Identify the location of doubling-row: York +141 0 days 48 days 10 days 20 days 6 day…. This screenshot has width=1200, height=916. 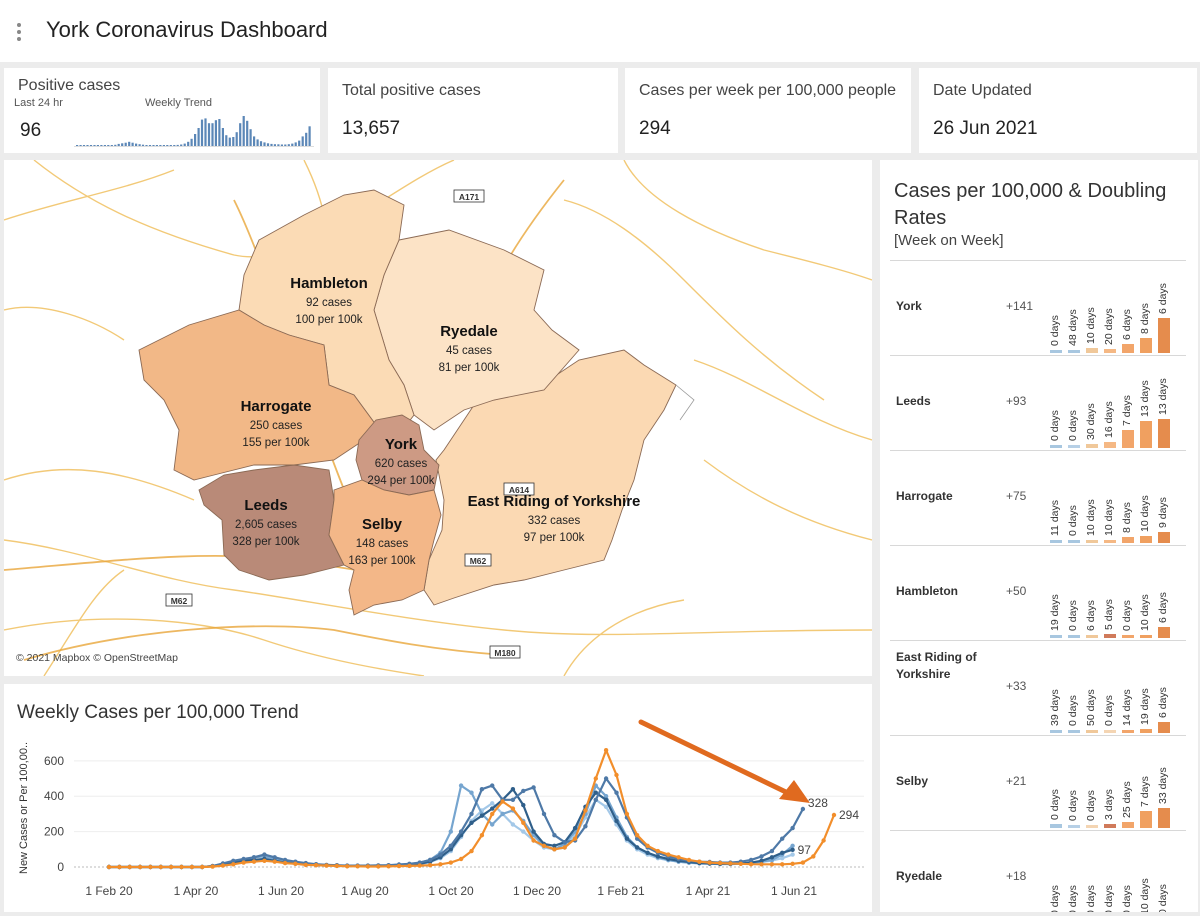
(1038, 307).